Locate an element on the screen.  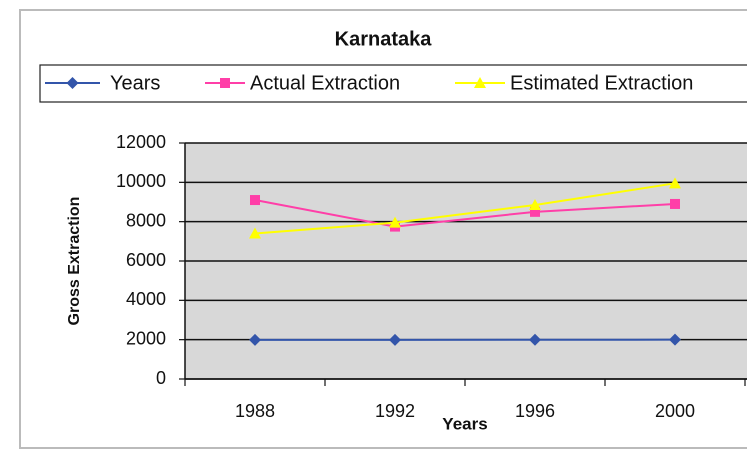
y-axis-title: Gross Extraction is located at coordinates (74, 261).